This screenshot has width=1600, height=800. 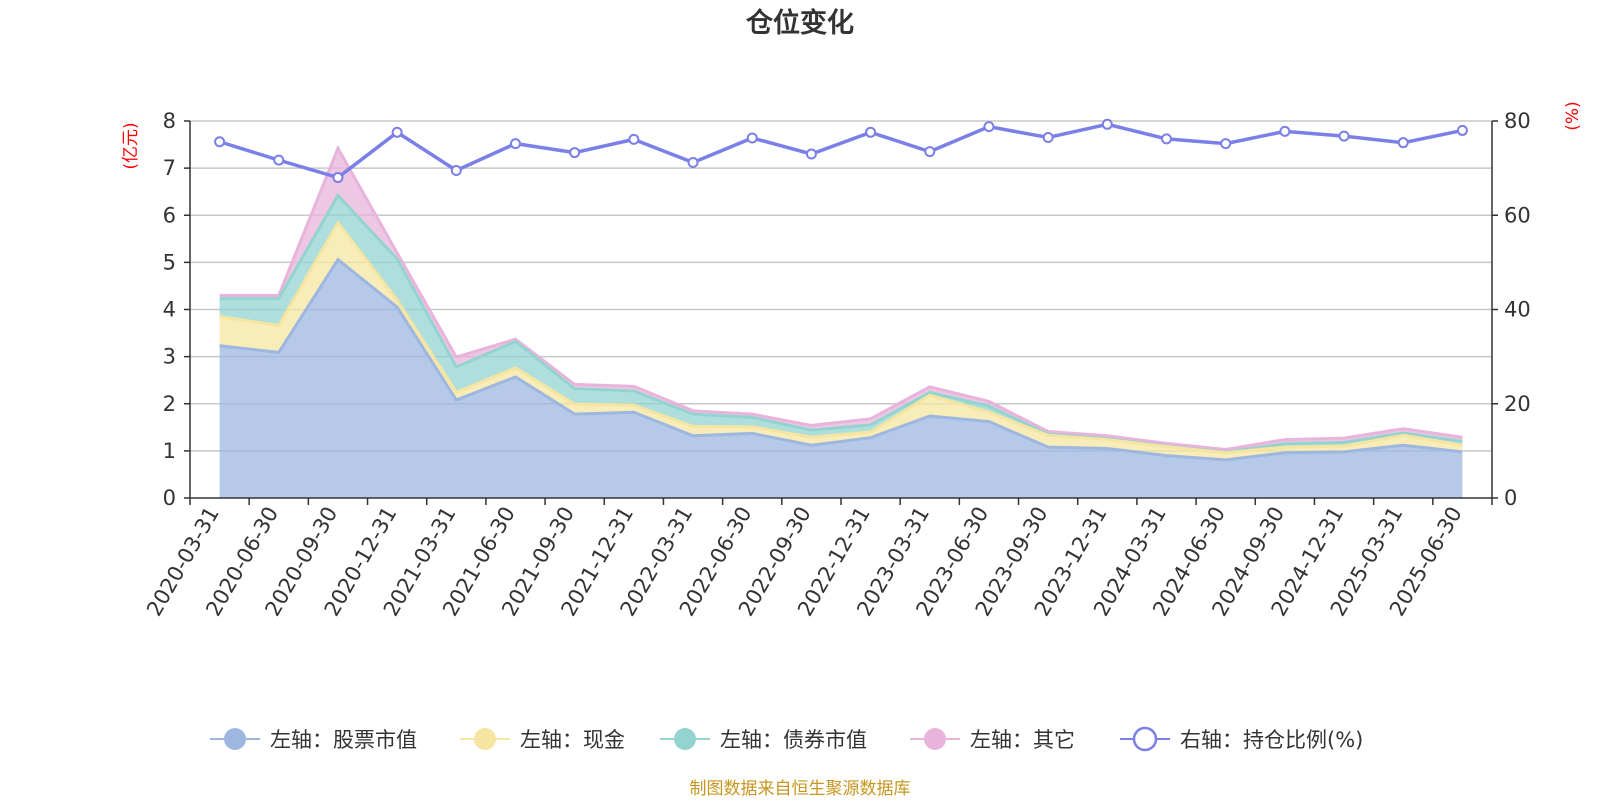 I want to click on right-axis-tick-label: 20, so click(x=1517, y=404).